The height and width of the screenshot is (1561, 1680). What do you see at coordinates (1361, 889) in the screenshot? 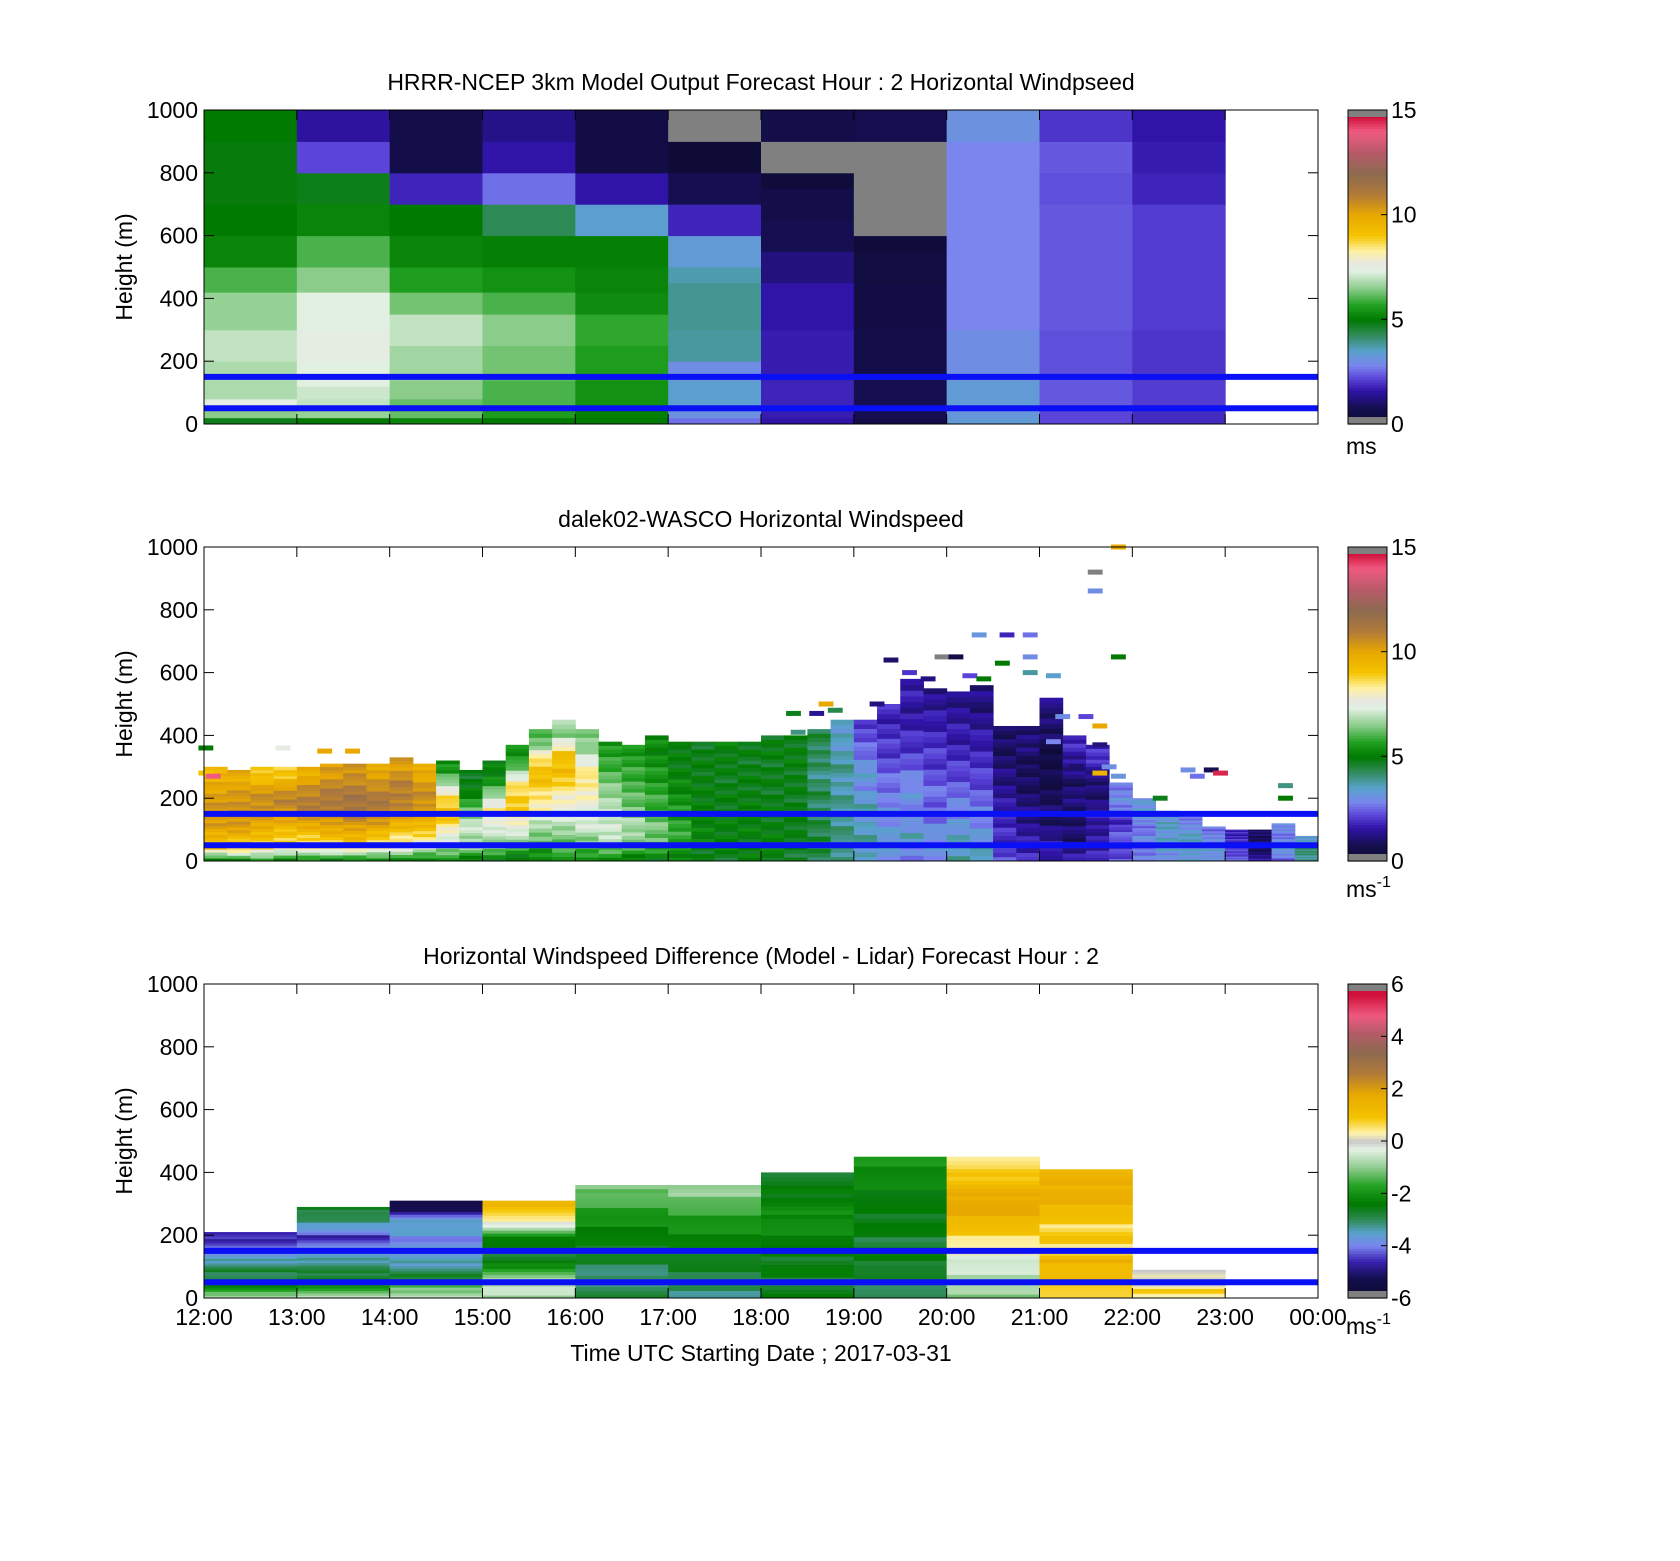
I see `colorbar-unit-text: ms` at bounding box center [1361, 889].